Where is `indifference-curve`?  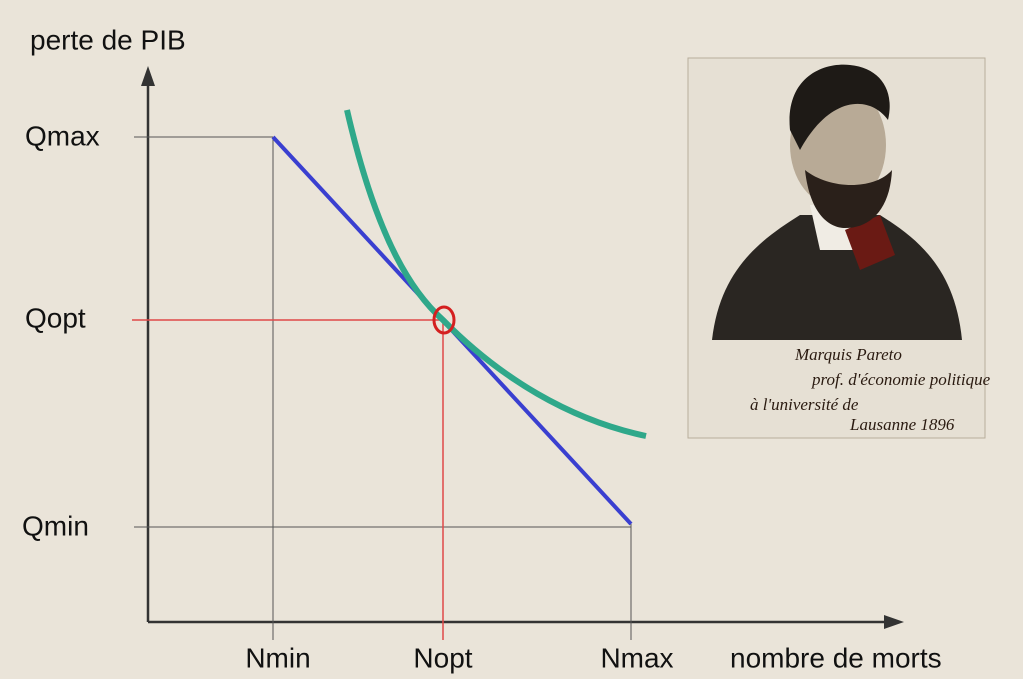 indifference-curve is located at coordinates (495, 274).